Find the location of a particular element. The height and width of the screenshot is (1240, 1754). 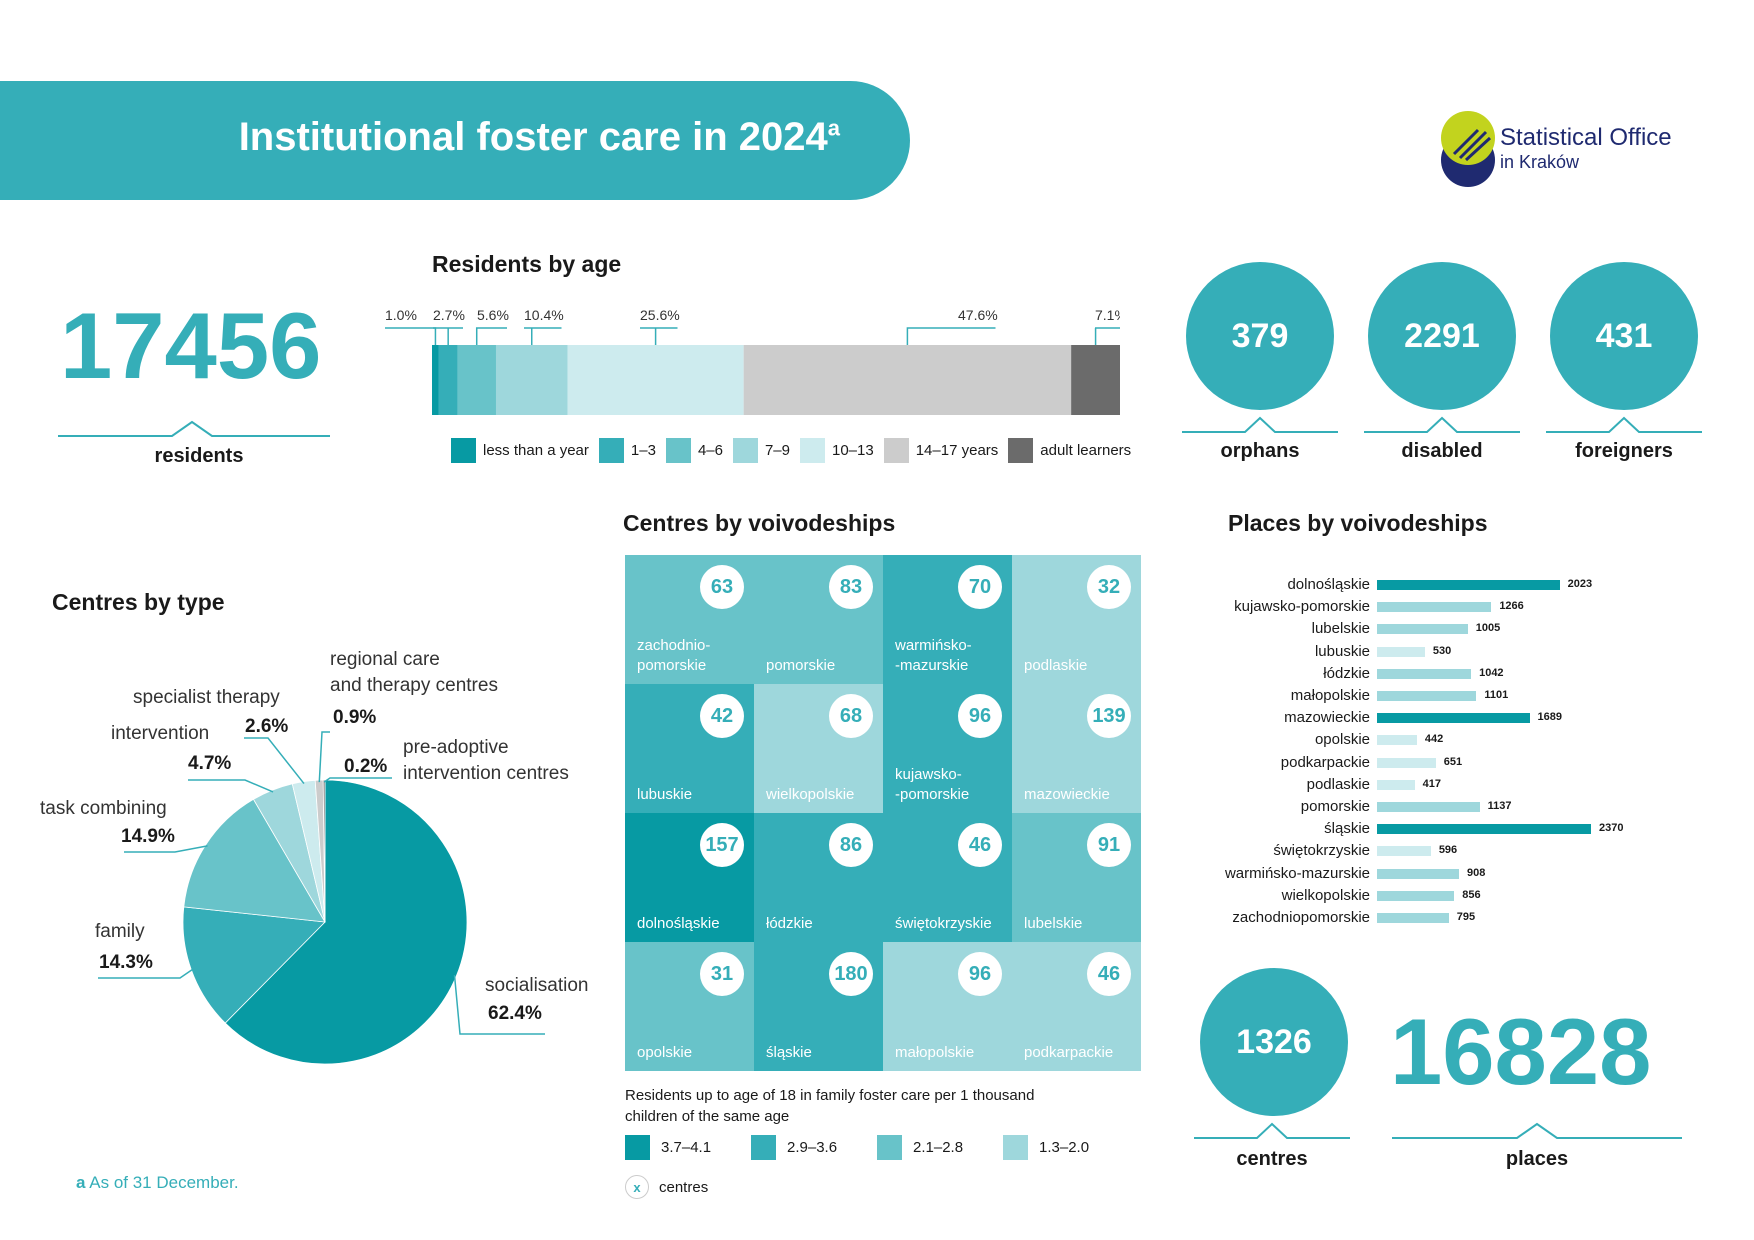

age-legend-label: 10–13 is located at coordinates (853, 450).